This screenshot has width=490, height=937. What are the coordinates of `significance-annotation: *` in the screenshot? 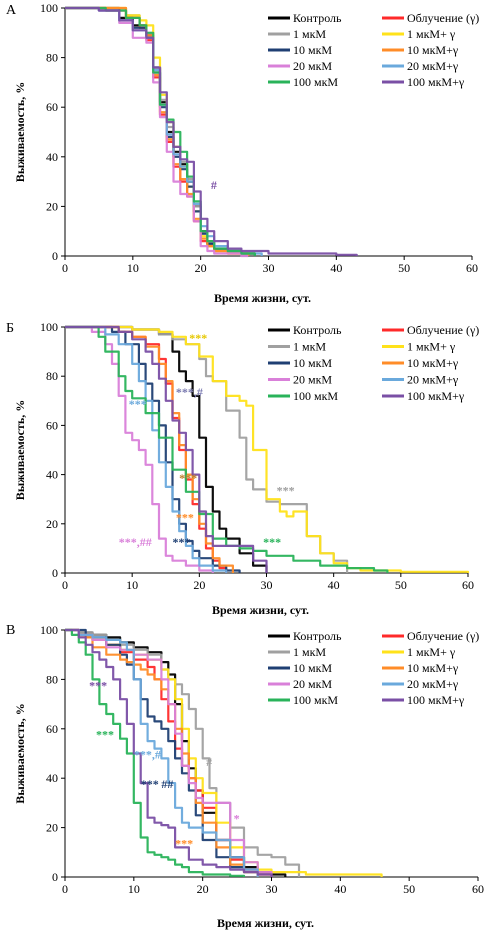 It's located at (237, 819).